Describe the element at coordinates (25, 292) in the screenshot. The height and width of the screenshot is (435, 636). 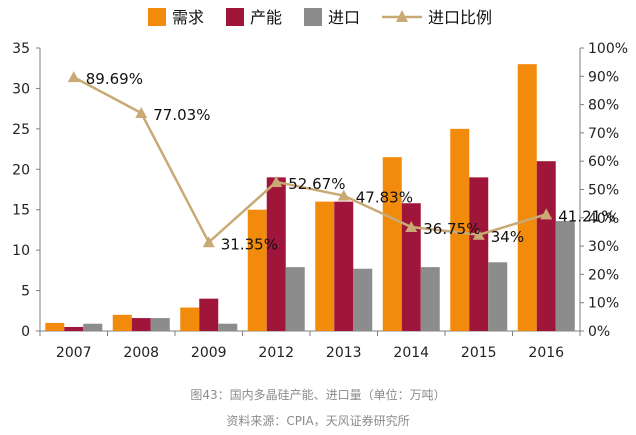
I see `y-left-tick-label: 5` at that location.